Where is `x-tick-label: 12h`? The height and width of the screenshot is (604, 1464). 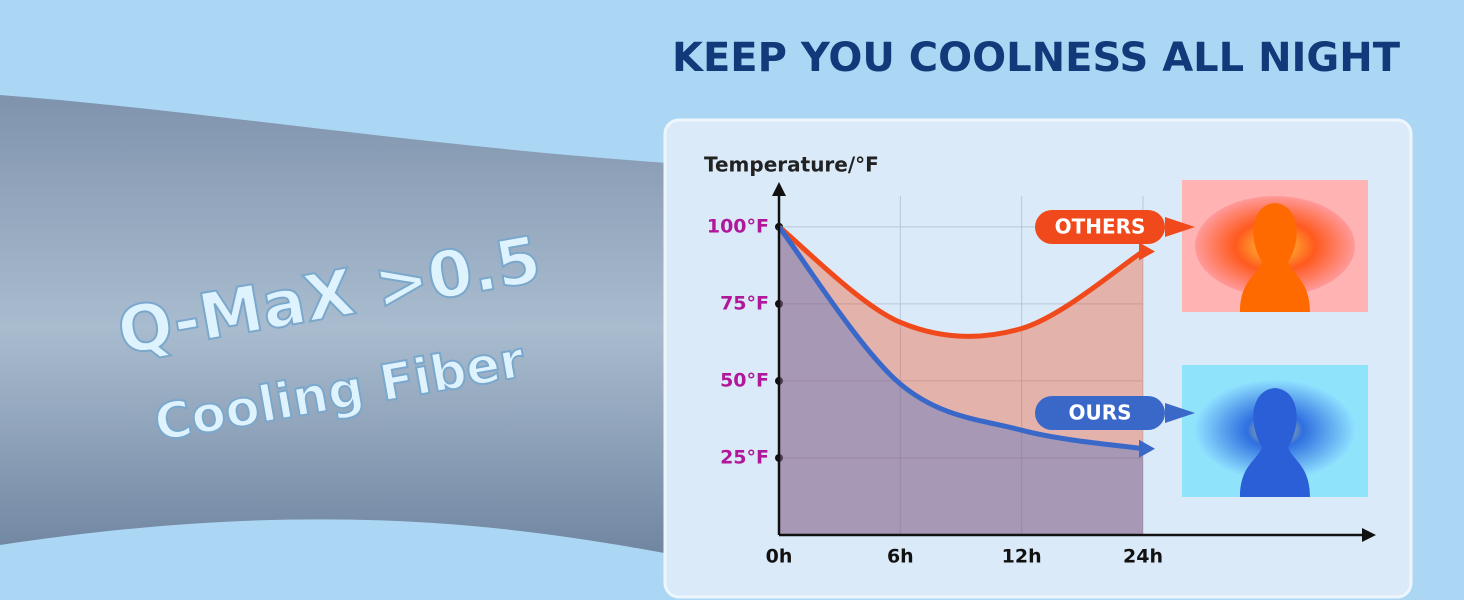
x-tick-label: 12h is located at coordinates (1022, 557).